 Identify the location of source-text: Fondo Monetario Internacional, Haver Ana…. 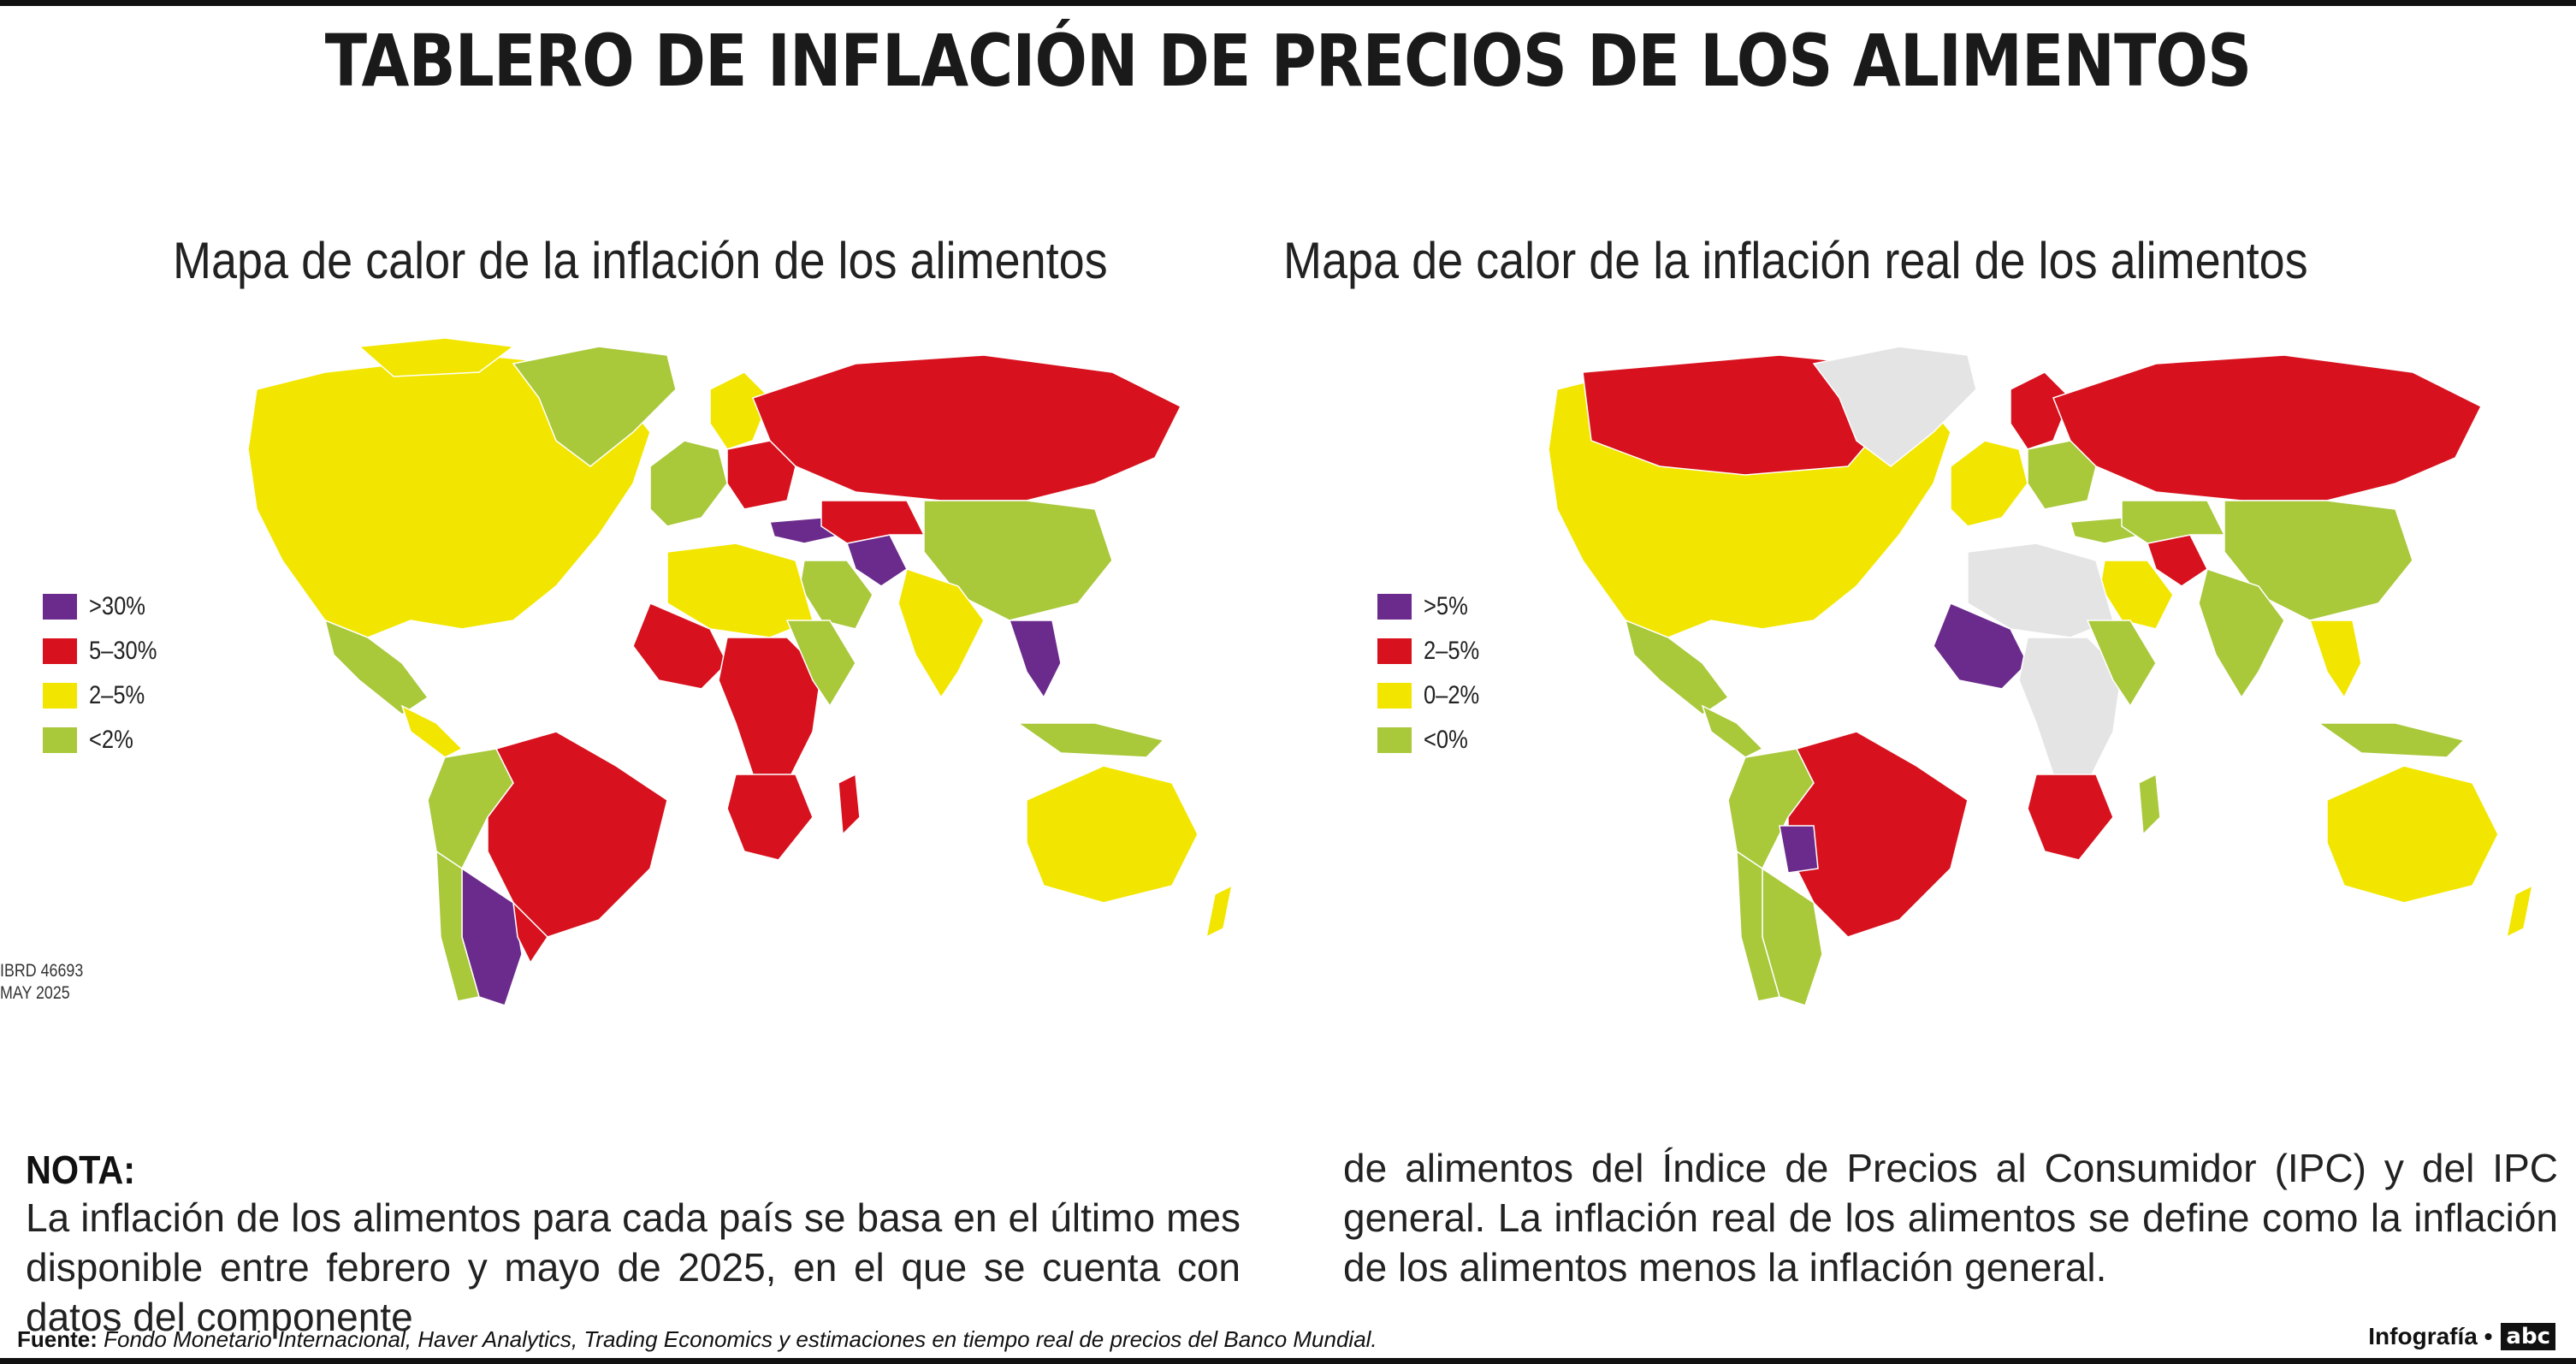
(740, 1339).